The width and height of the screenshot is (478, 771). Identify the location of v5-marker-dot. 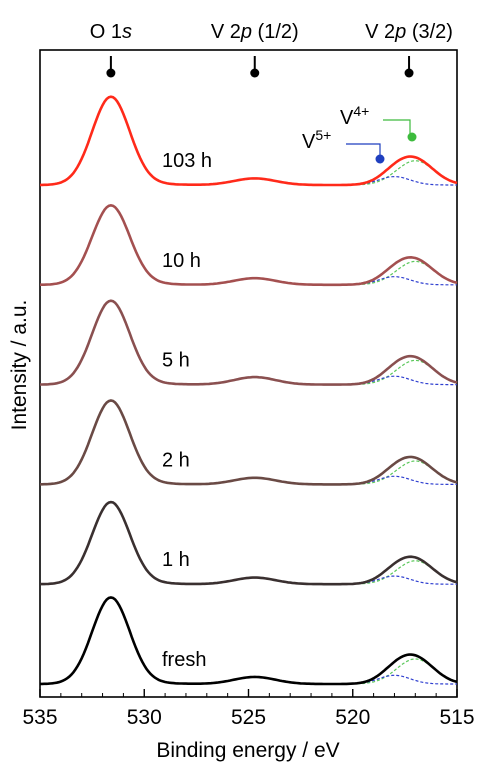
(380, 159).